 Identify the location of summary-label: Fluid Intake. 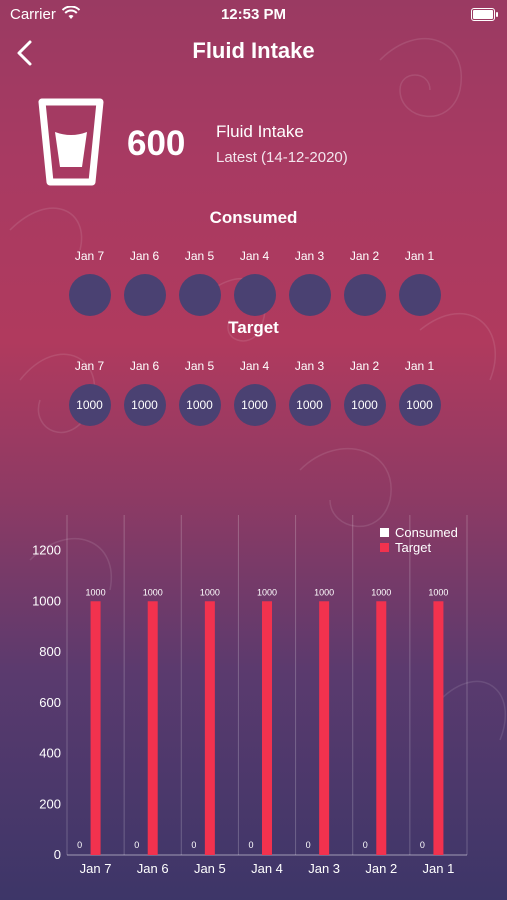
(260, 131).